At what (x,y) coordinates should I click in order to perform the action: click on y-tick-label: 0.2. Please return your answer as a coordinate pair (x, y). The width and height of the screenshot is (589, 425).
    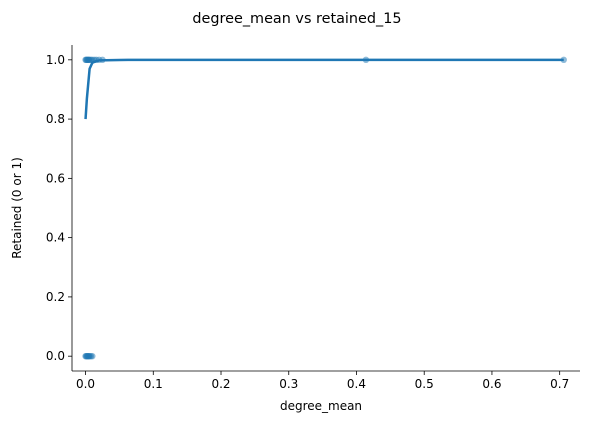
    Looking at the image, I should click on (55, 297).